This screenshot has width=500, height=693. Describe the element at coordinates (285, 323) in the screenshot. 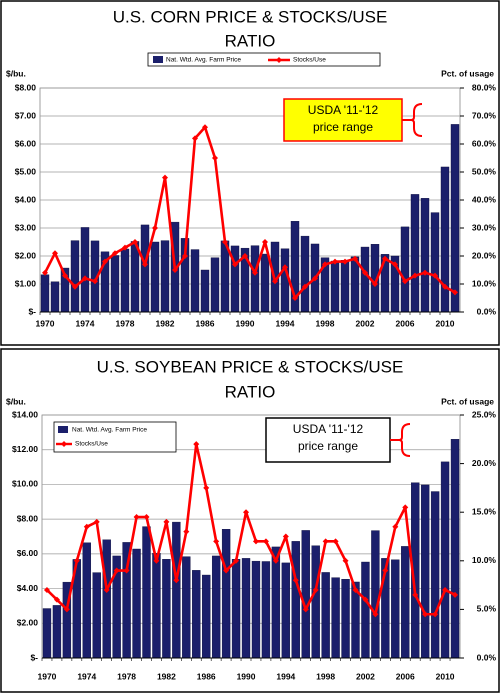

I see `x-tick-label: 1994` at that location.